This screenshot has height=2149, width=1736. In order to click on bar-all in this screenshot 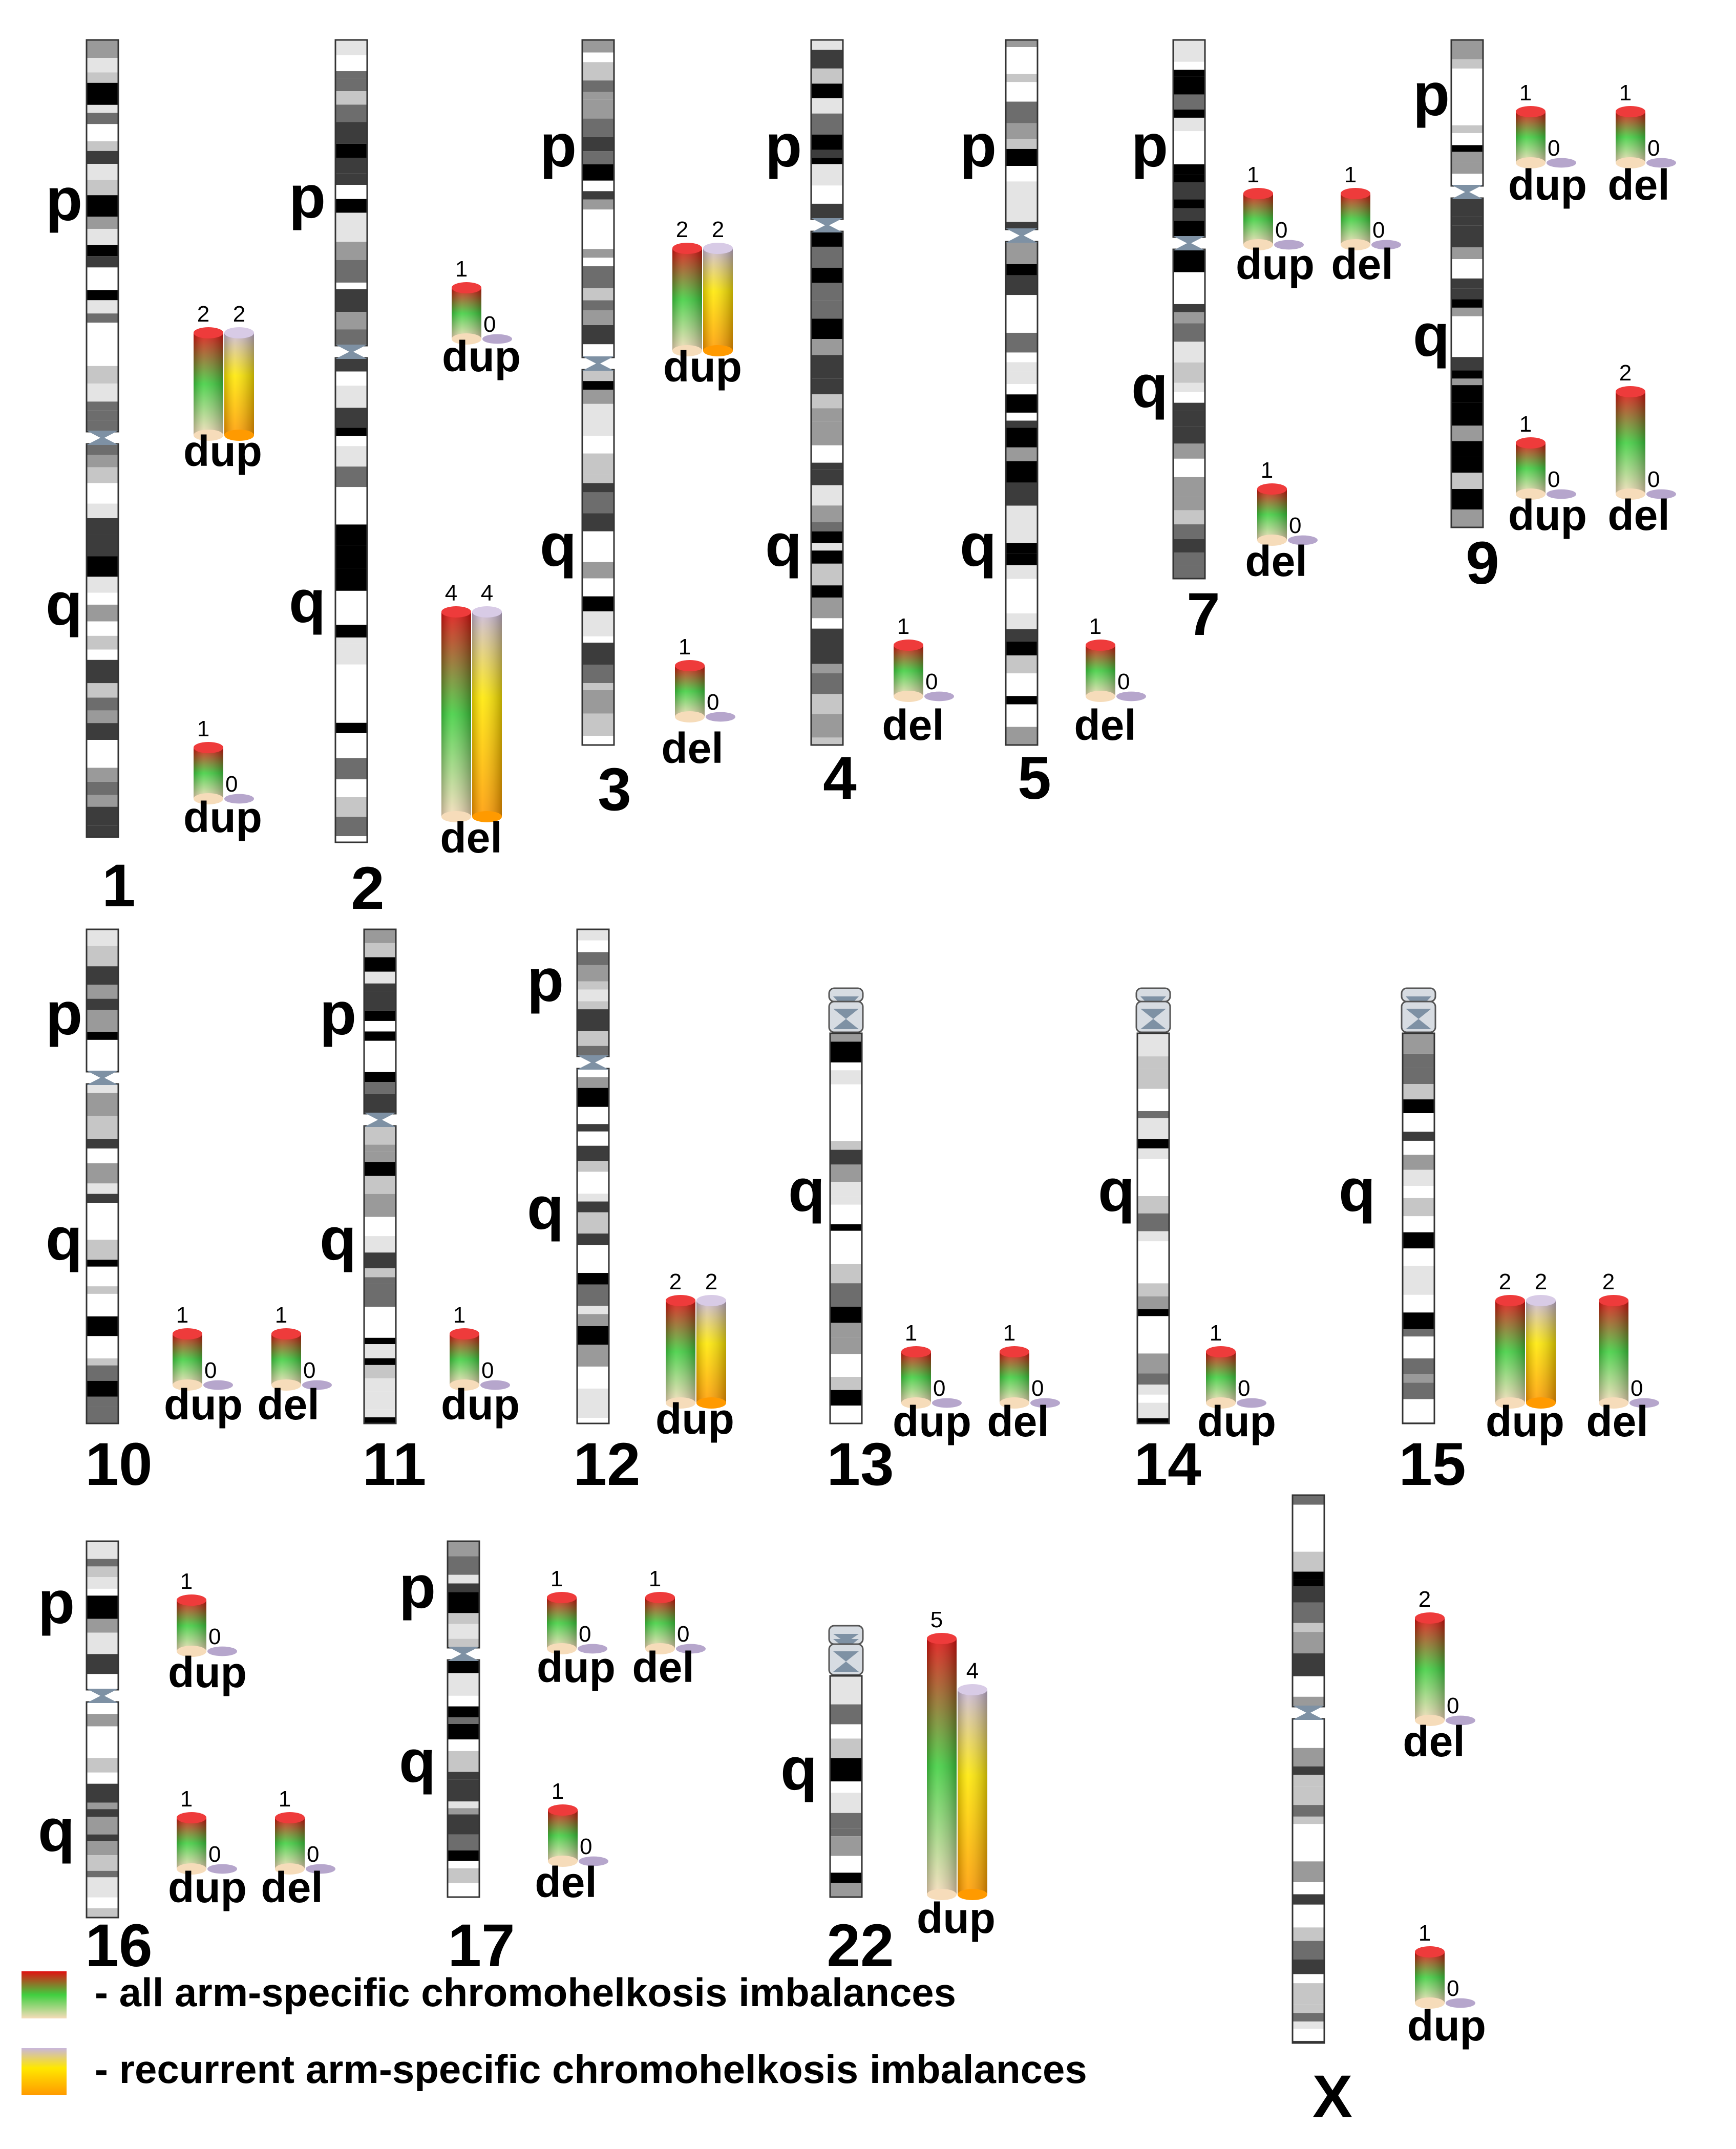, I will do `click(467, 313)`.